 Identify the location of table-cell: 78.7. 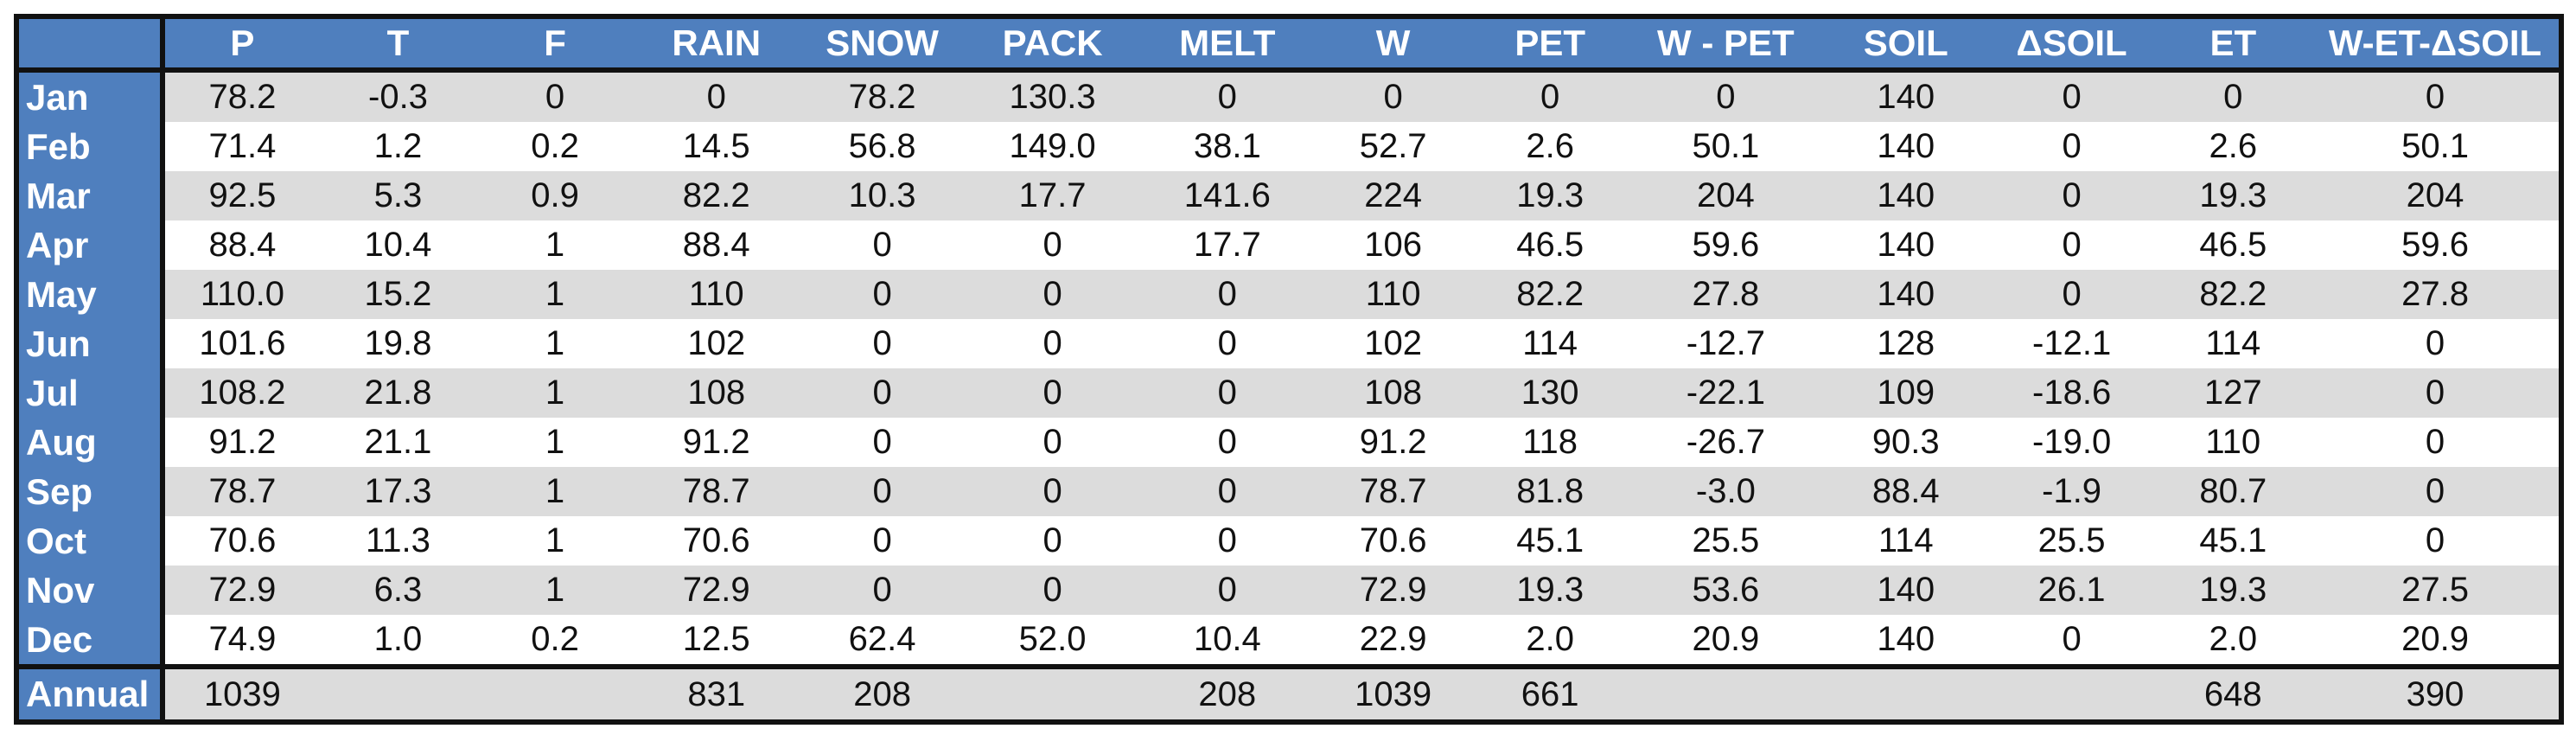
(716, 492).